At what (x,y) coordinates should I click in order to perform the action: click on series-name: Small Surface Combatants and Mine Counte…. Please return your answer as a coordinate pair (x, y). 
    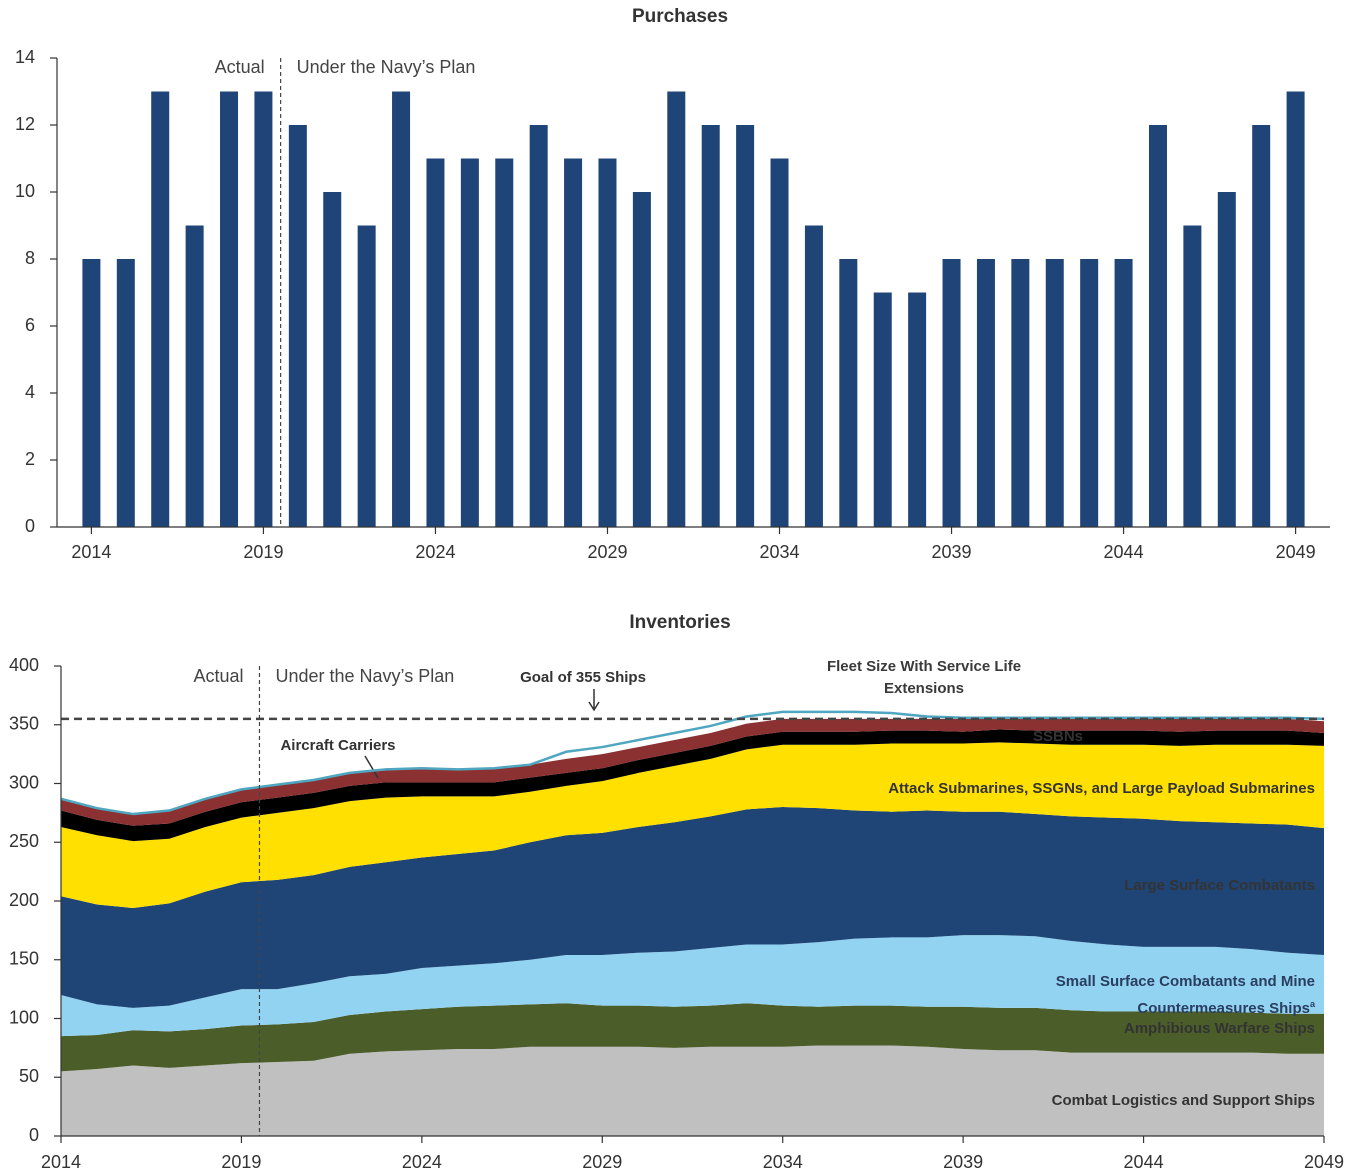
    Looking at the image, I should click on (1185, 995).